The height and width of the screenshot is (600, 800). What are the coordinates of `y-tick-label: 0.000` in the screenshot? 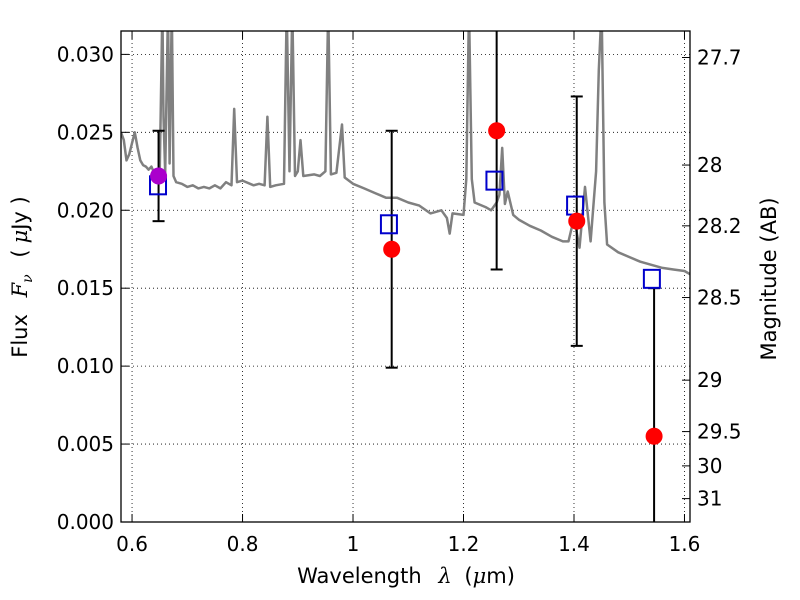 It's located at (85, 522).